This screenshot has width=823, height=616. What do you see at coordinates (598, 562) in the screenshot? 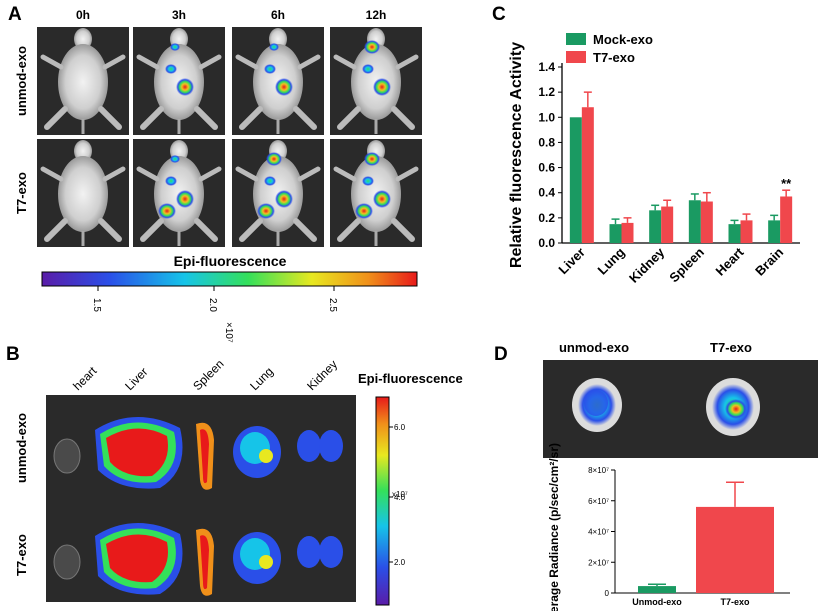
I see `d-y-tick-label: 2×10⁷` at bounding box center [598, 562].